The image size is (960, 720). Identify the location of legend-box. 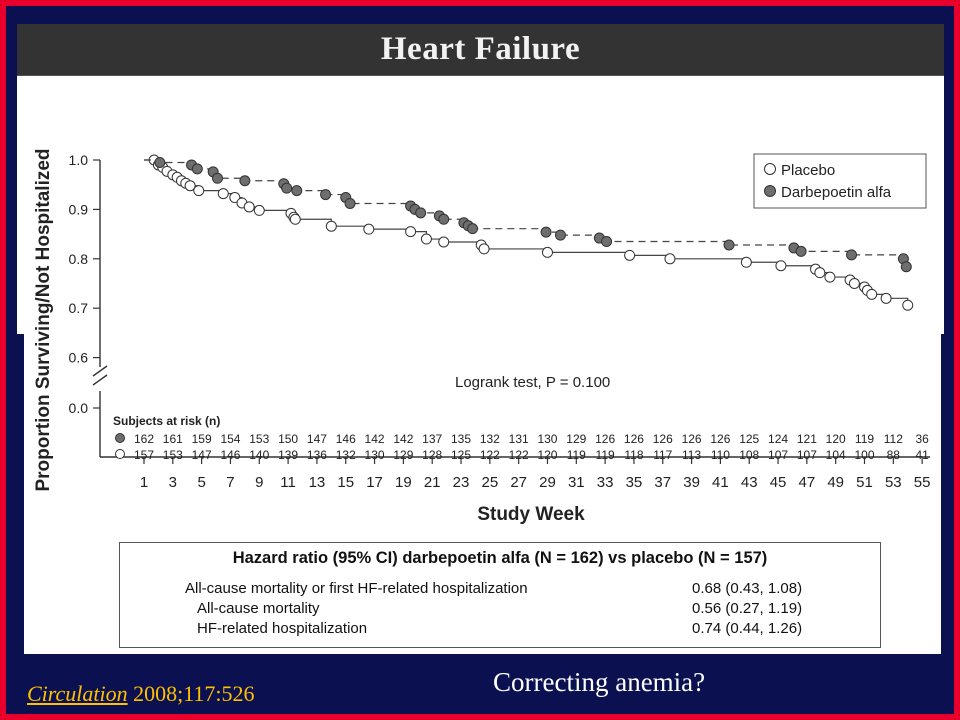
(840, 181).